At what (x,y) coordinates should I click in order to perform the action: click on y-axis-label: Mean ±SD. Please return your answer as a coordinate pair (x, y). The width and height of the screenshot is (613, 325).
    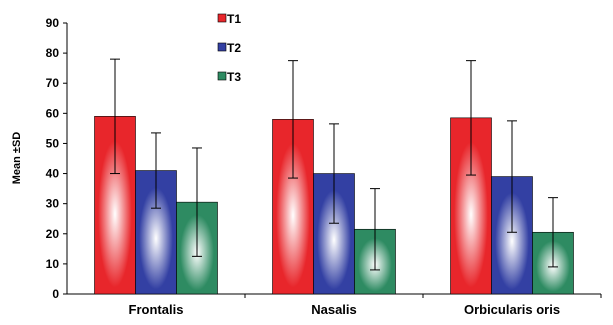
    Looking at the image, I should click on (17, 158).